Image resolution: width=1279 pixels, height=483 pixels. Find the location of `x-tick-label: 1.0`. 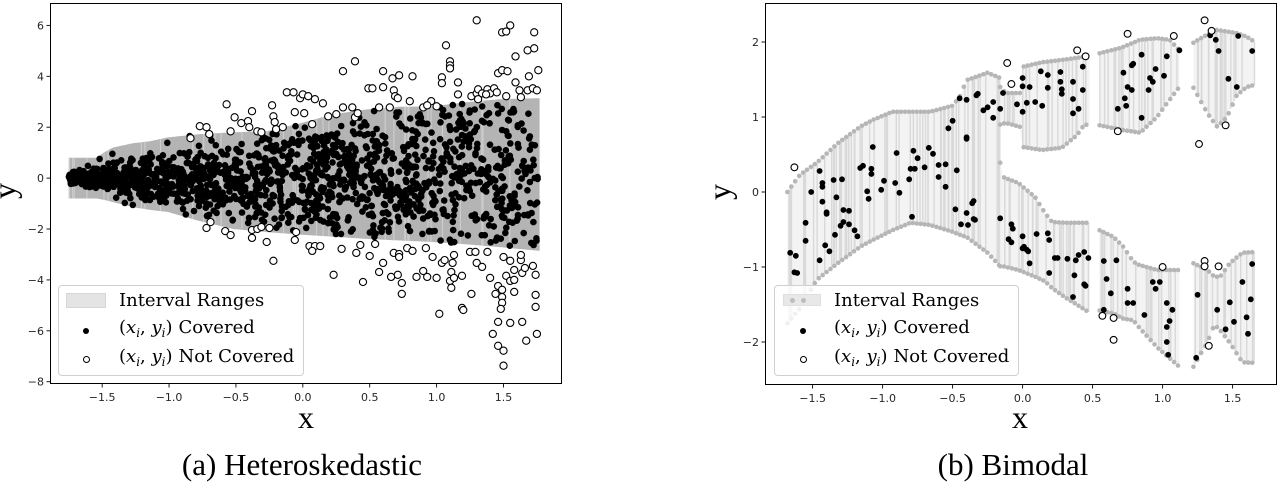

x-tick-label: 1.0 is located at coordinates (437, 397).